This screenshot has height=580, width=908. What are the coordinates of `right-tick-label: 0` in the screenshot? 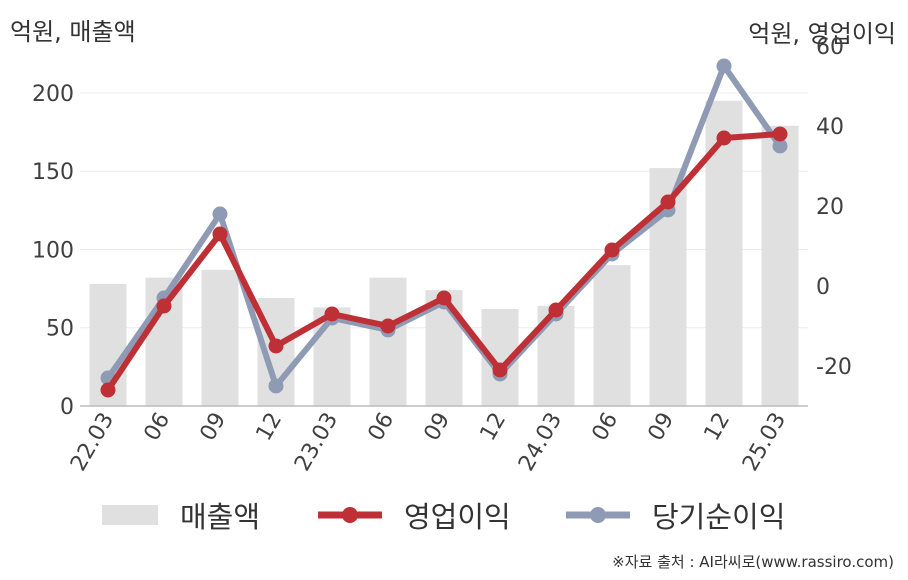 It's located at (823, 287).